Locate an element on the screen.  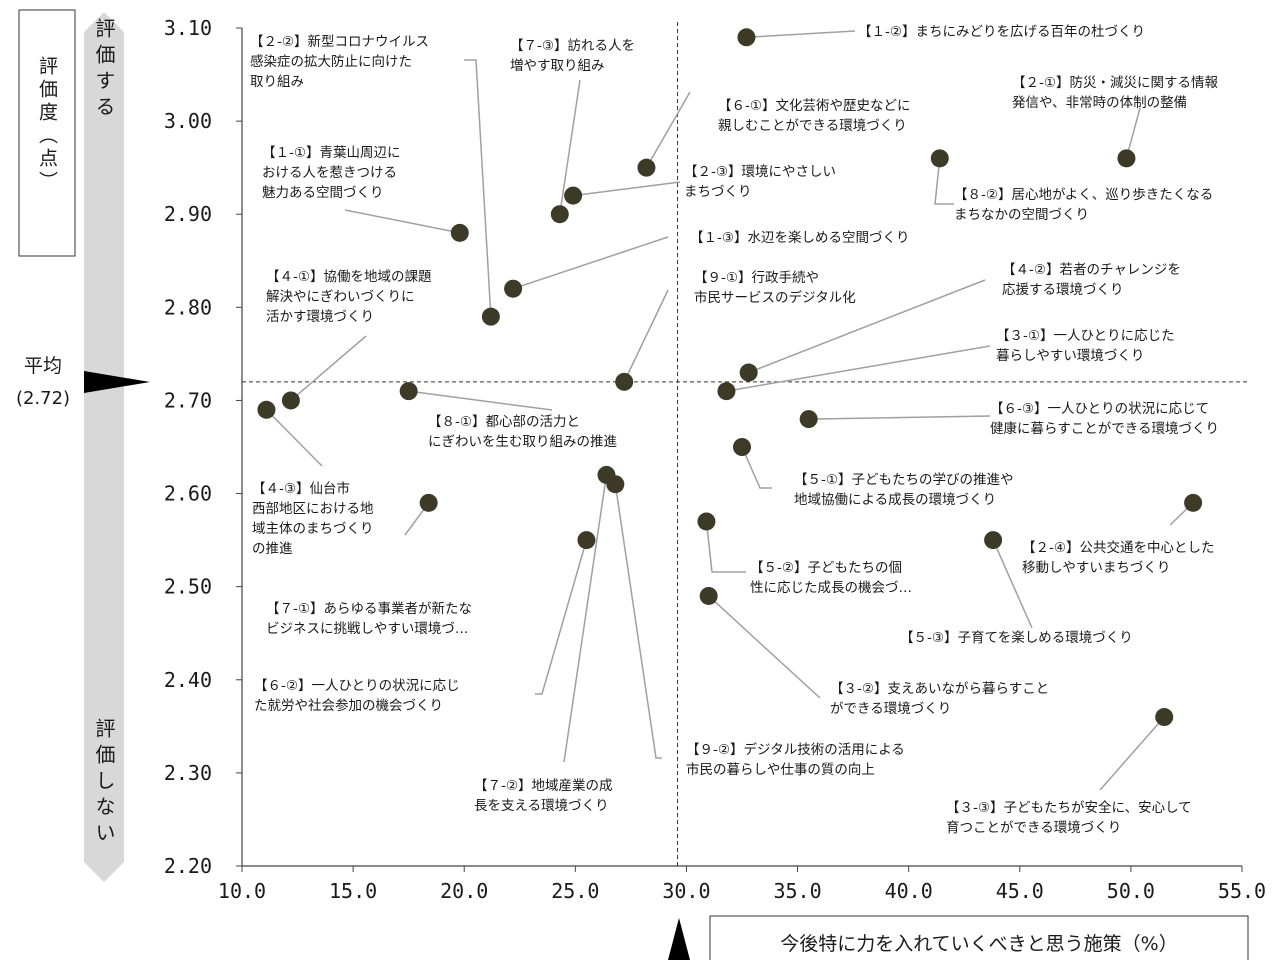
y-tick-label: 2.30 is located at coordinates (188, 773).